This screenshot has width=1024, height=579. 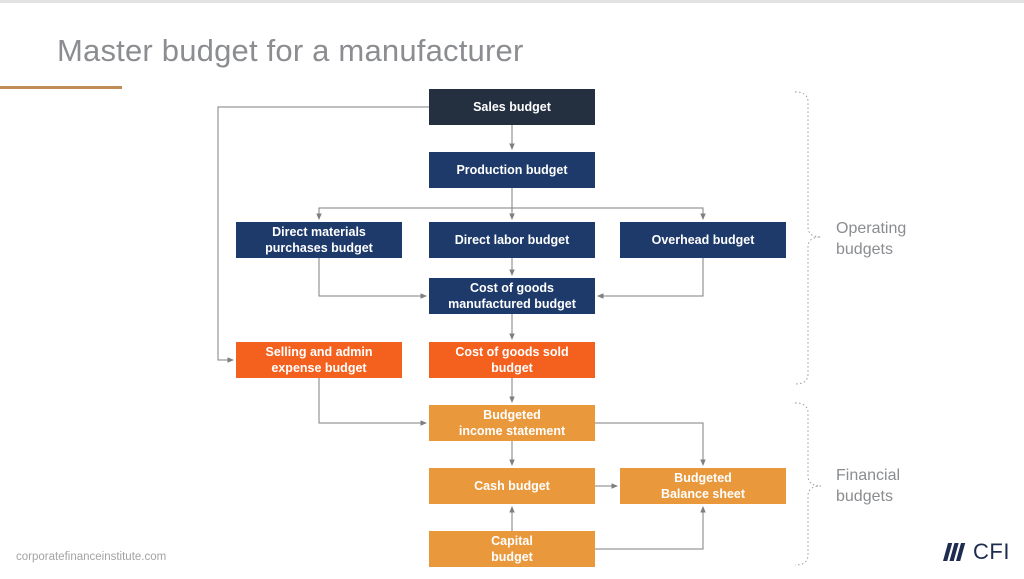 I want to click on flow-node-balance: Budgeted Balance sheet, so click(x=703, y=486).